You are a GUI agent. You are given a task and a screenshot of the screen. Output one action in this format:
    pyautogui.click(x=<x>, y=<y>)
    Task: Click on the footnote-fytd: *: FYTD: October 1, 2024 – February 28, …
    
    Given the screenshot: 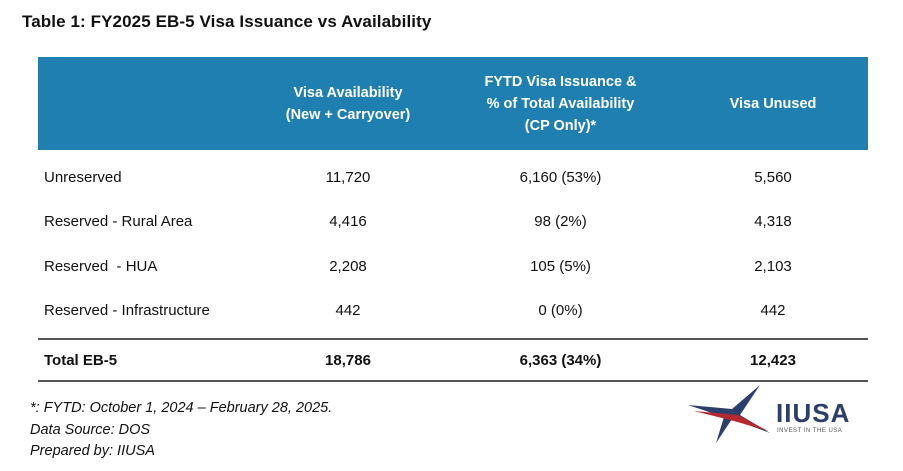 What is the action you would take?
    pyautogui.click(x=181, y=408)
    